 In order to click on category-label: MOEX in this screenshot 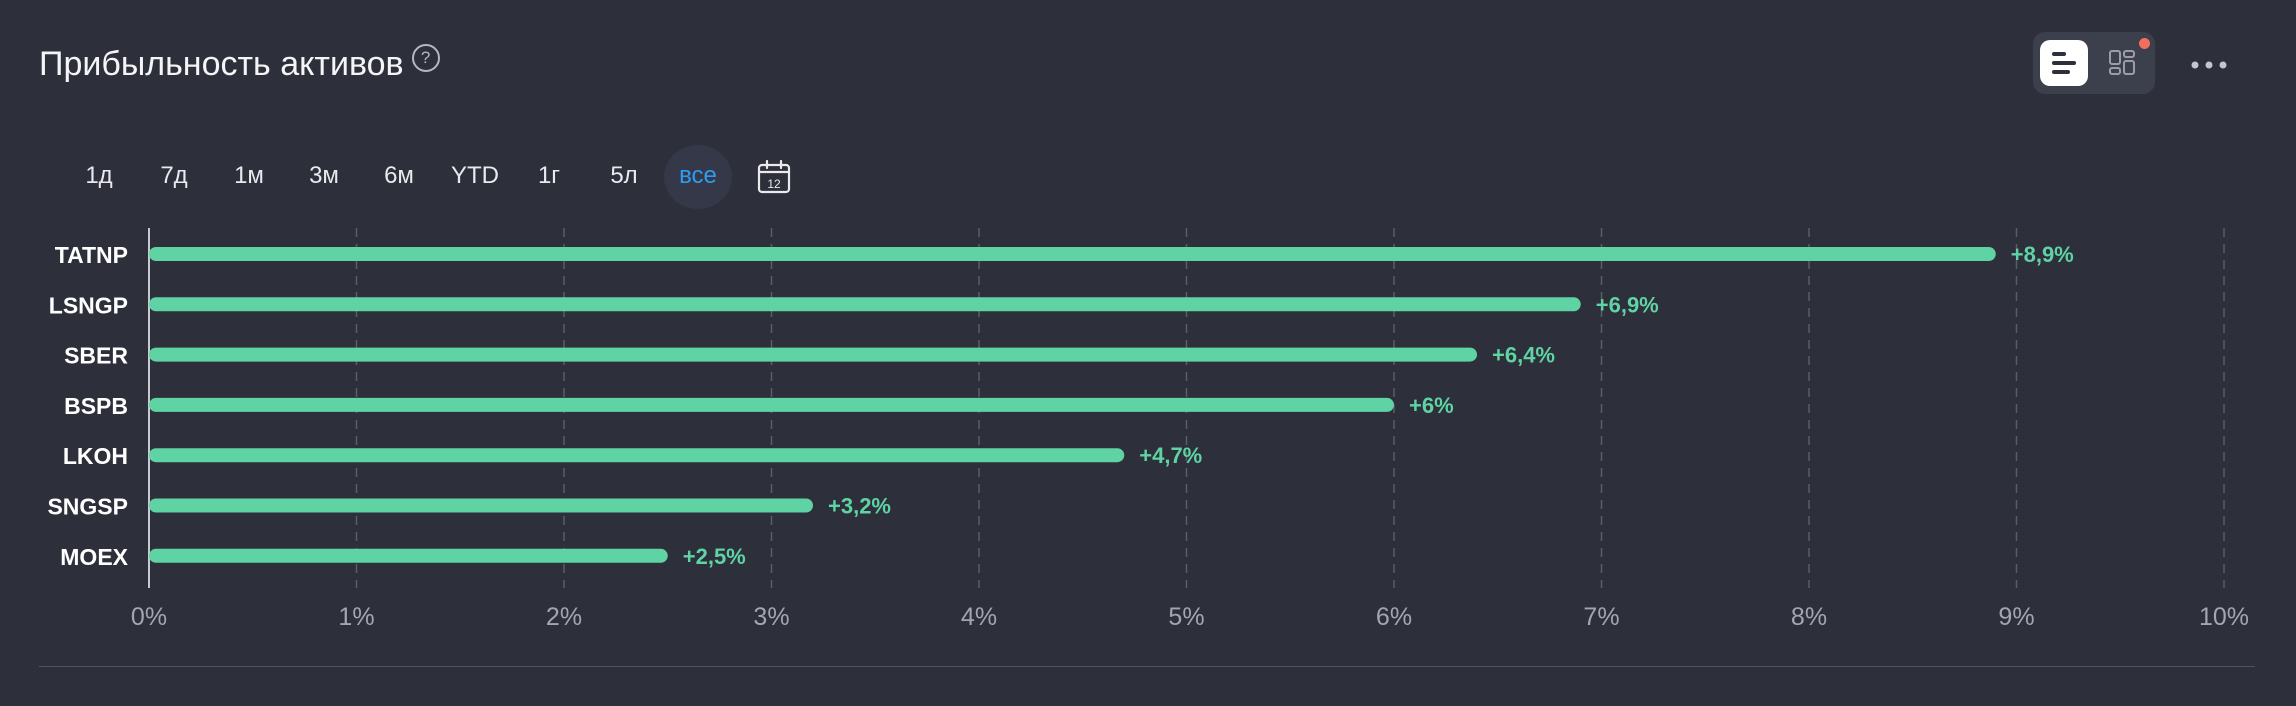, I will do `click(94, 557)`.